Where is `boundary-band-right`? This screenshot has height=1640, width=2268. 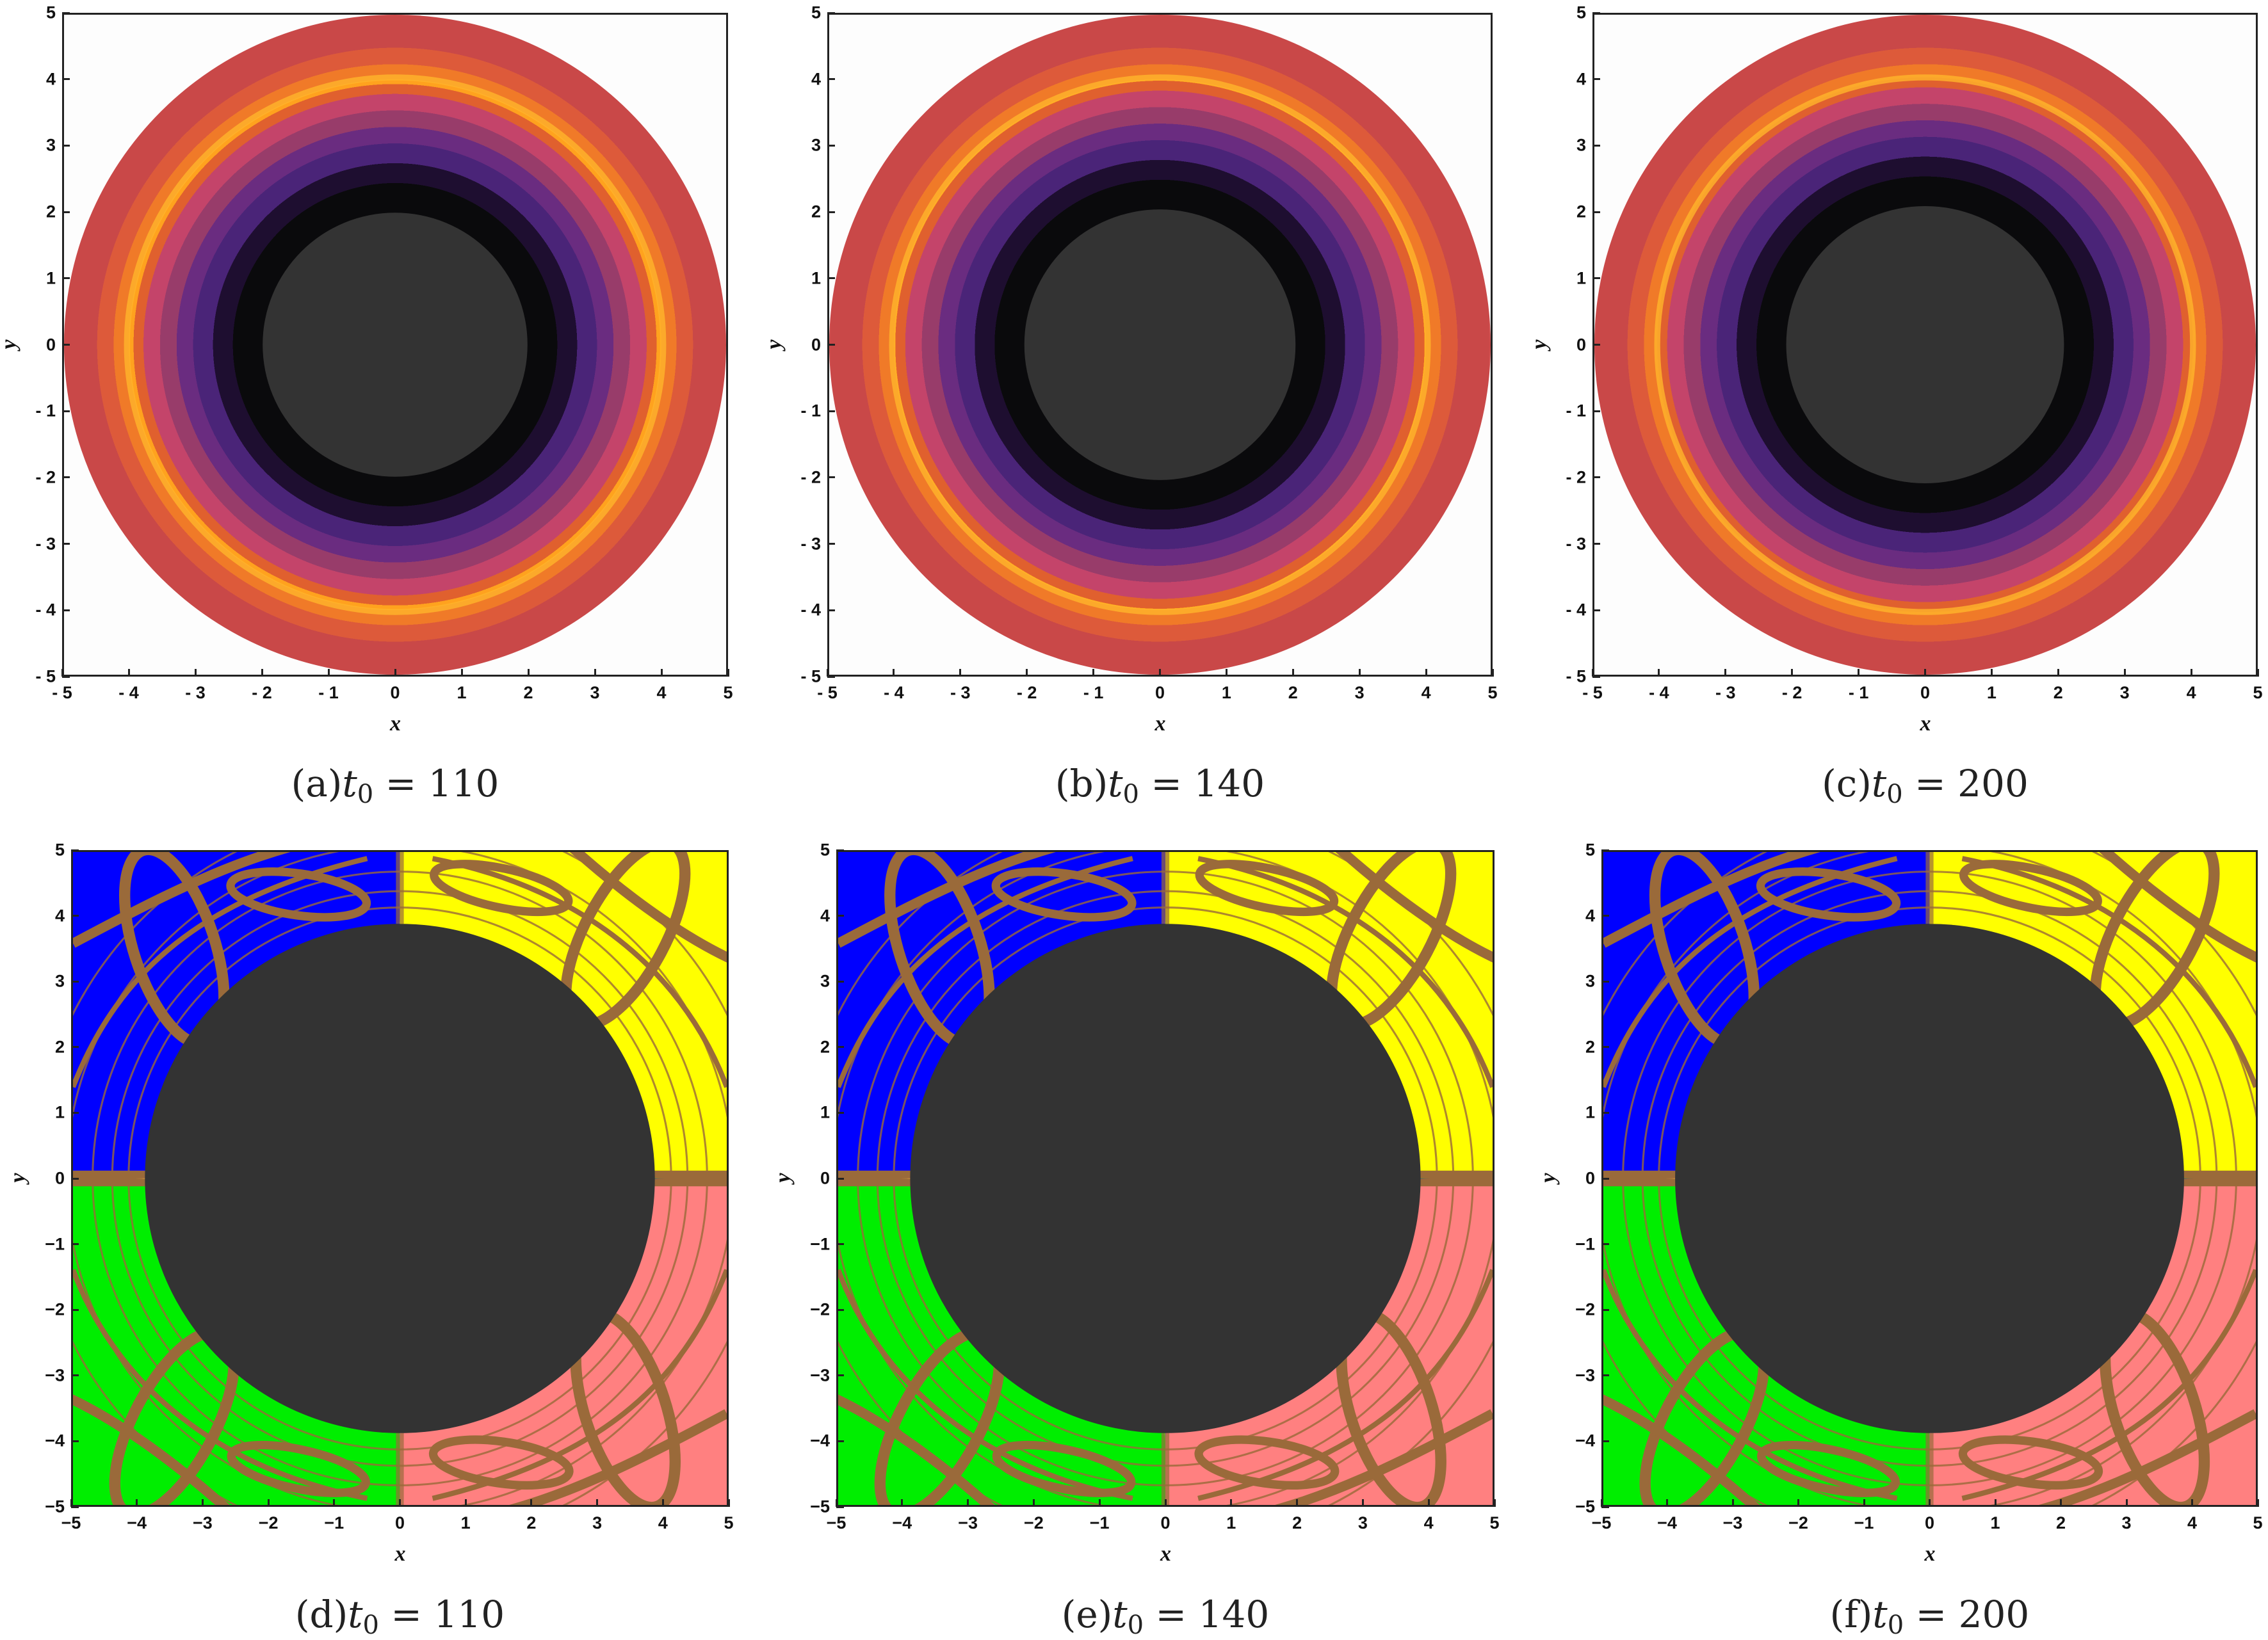 boundary-band-right is located at coordinates (2216, 1179).